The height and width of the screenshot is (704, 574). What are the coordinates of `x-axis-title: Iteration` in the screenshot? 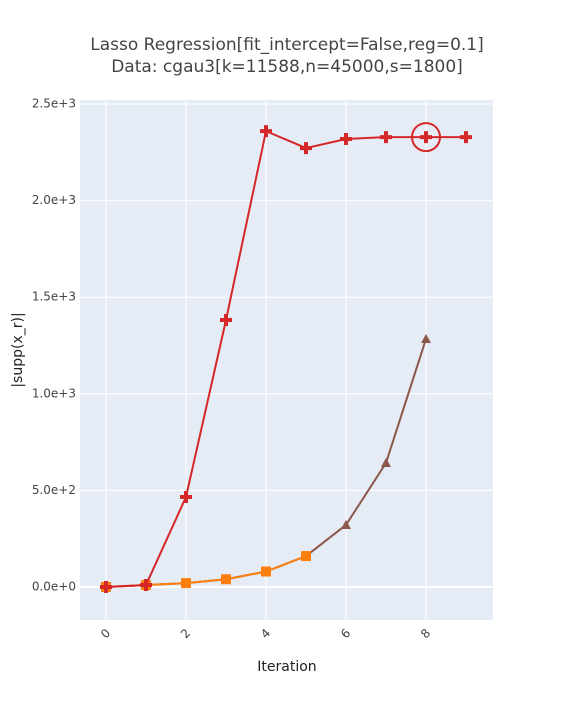 It's located at (286, 667).